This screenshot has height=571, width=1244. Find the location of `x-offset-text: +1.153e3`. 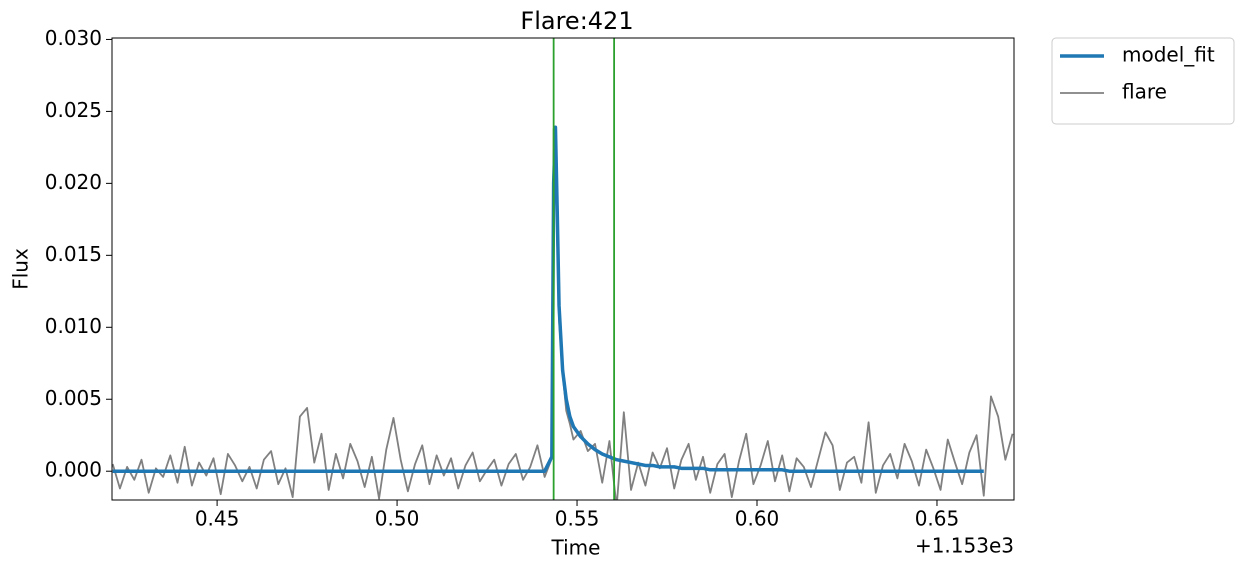

x-offset-text: +1.153e3 is located at coordinates (964, 546).